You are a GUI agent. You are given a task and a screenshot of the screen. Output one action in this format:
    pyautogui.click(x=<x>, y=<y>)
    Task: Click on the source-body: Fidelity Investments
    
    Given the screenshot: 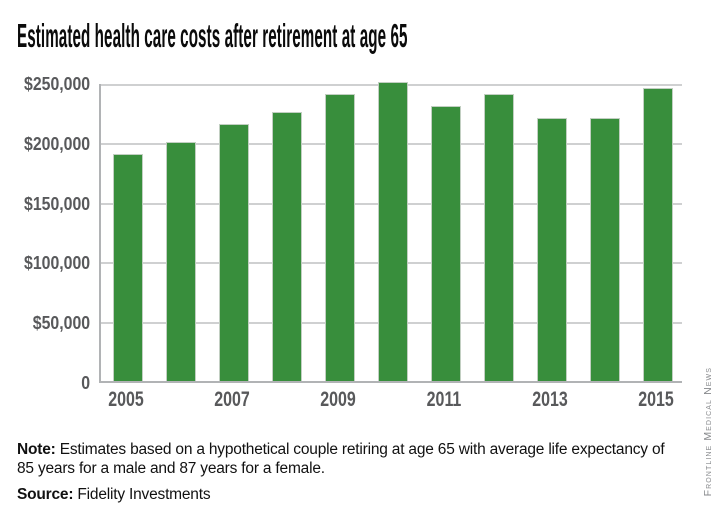 What is the action you would take?
    pyautogui.click(x=142, y=494)
    